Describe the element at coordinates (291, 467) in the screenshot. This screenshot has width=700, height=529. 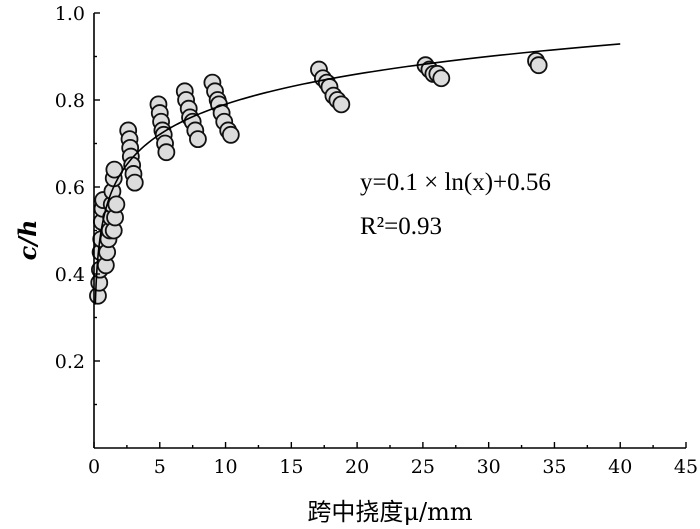
I see `x-tick-label: 15` at that location.